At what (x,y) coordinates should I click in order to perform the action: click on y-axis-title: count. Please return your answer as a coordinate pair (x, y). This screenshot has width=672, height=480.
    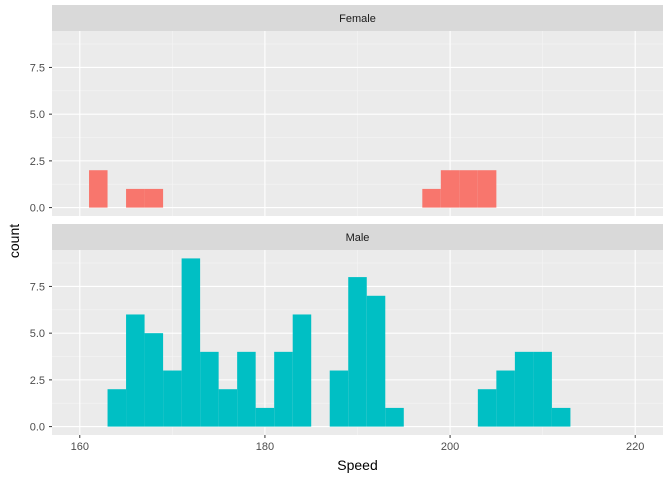
    Looking at the image, I should click on (14, 241).